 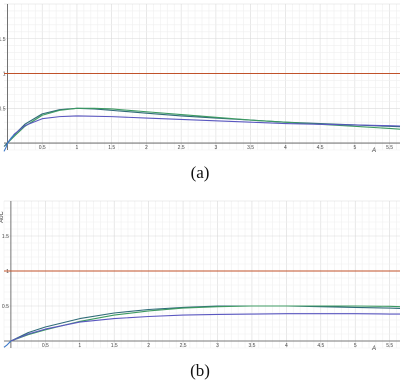 What do you see at coordinates (200, 370) in the screenshot?
I see `panel-caption: (b)` at bounding box center [200, 370].